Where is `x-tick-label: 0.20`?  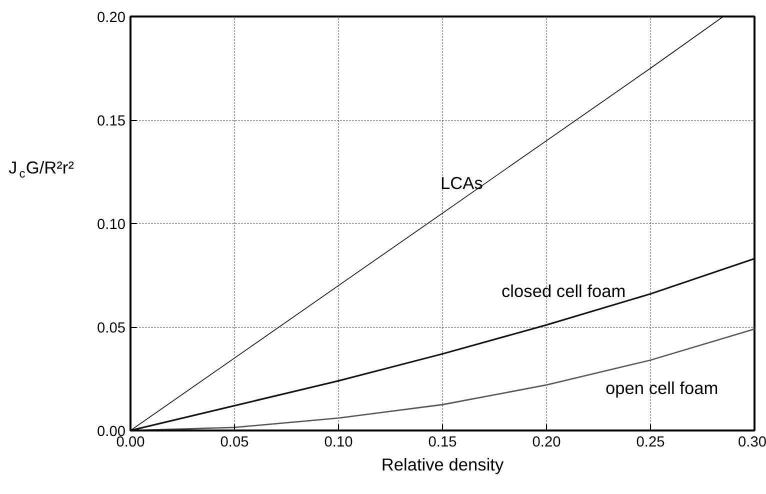 x-tick-label: 0.20 is located at coordinates (546, 442).